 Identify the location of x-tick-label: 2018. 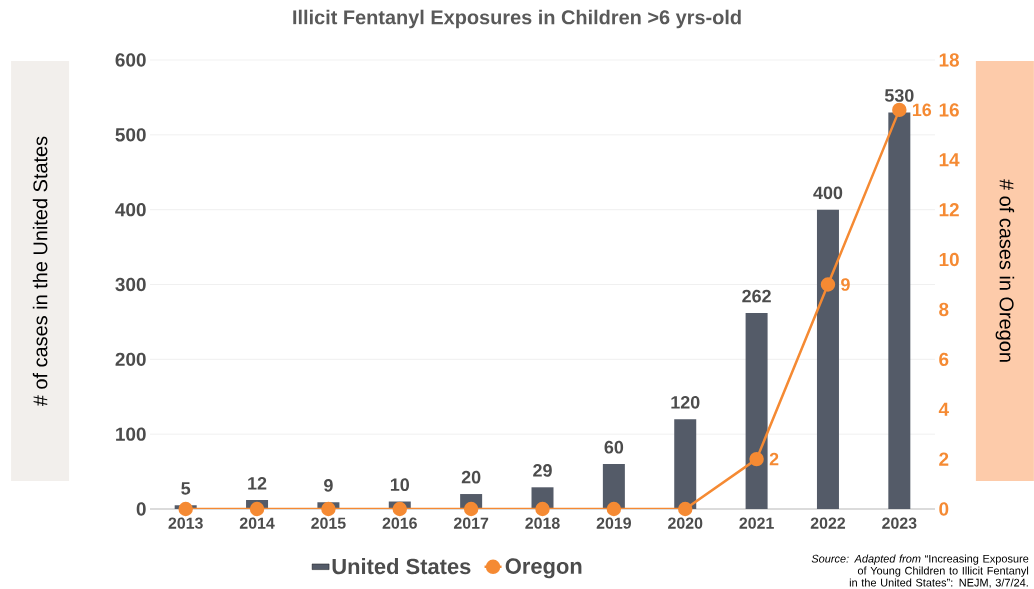
(542, 523).